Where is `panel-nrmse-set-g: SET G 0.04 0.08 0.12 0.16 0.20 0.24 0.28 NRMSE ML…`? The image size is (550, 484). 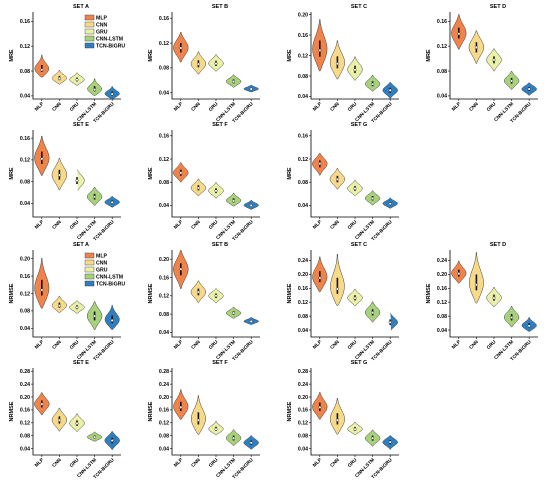
panel-nrmse-set-g: SET G 0.04 0.08 0.12 0.16 0.20 0.24 0.28 NRMSE ML… is located at coordinates (343, 420).